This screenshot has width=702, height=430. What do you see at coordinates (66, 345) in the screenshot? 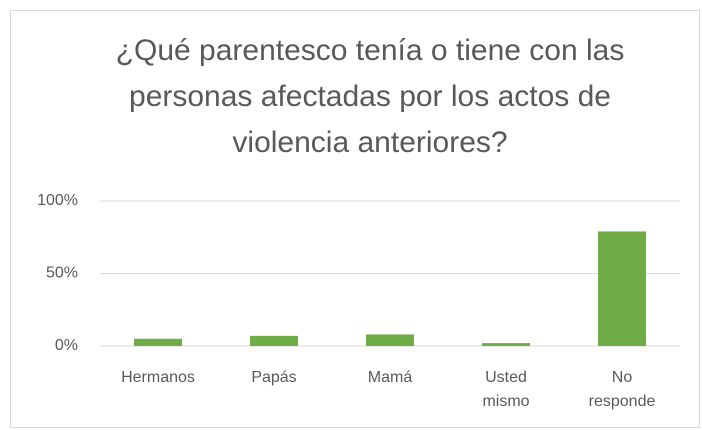
I see `y-tick-label: 0%` at bounding box center [66, 345].